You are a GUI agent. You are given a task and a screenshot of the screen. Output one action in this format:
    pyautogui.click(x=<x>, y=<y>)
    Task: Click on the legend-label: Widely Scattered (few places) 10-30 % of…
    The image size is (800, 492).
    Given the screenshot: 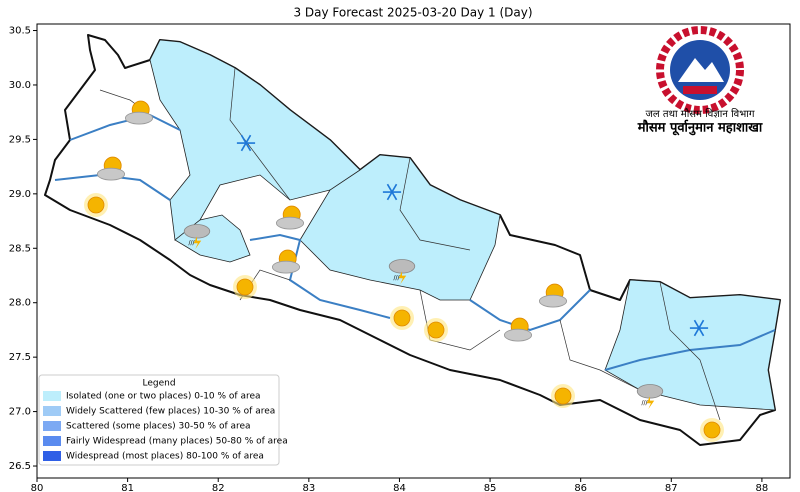 What is the action you would take?
    pyautogui.click(x=170, y=412)
    